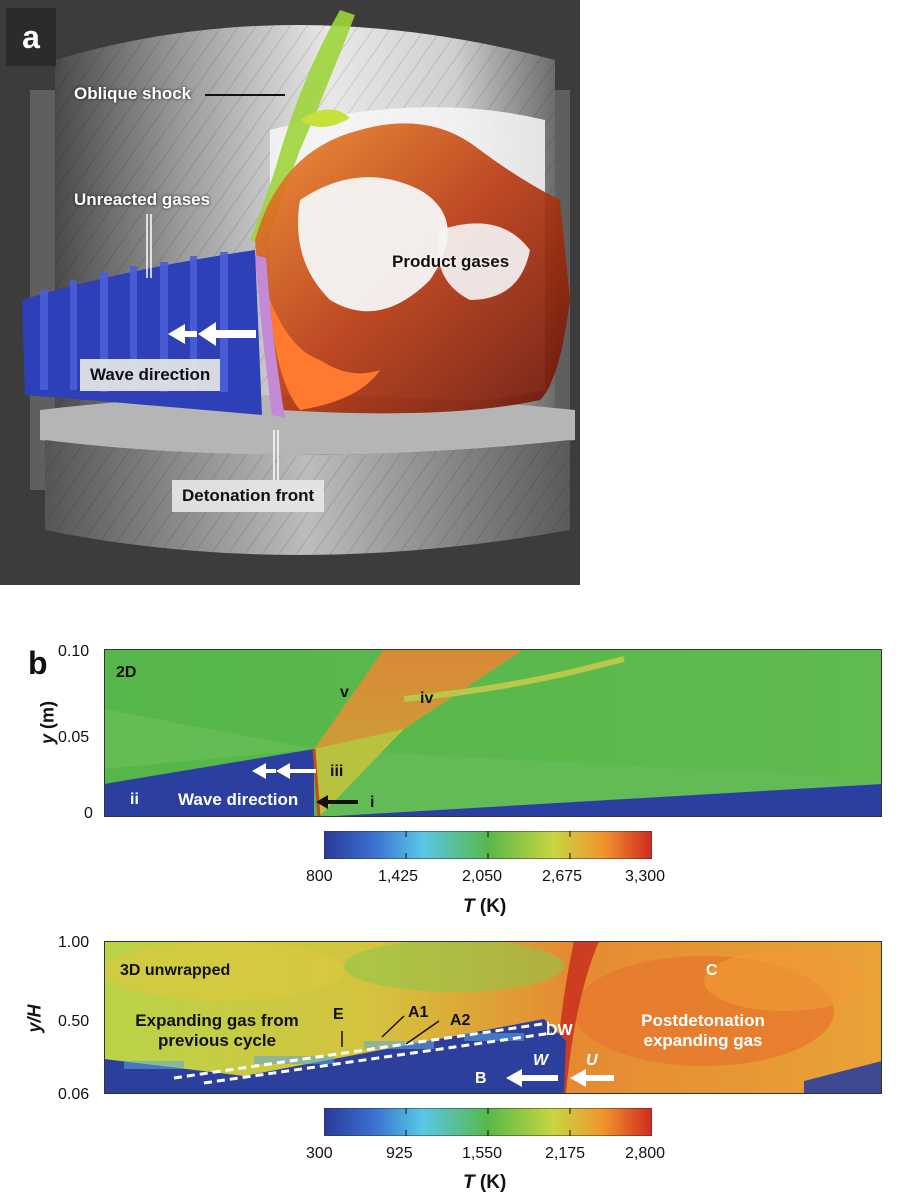  What do you see at coordinates (592, 1060) in the screenshot?
I see `label-U: U` at bounding box center [592, 1060].